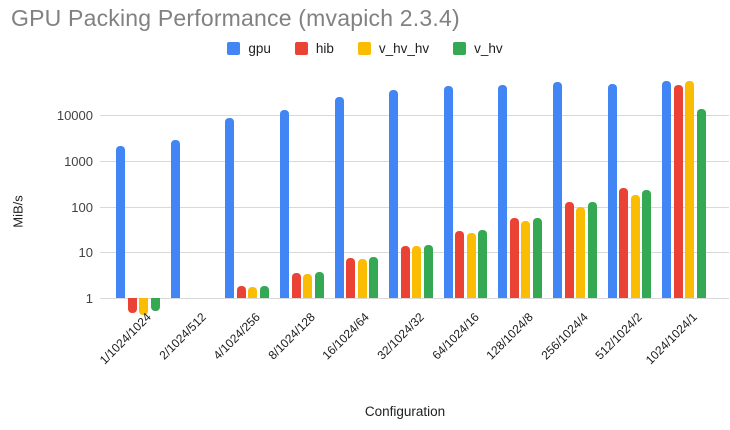 Image resolution: width=730 pixels, height=430 pixels. I want to click on legend-item-hib: hib, so click(314, 48).